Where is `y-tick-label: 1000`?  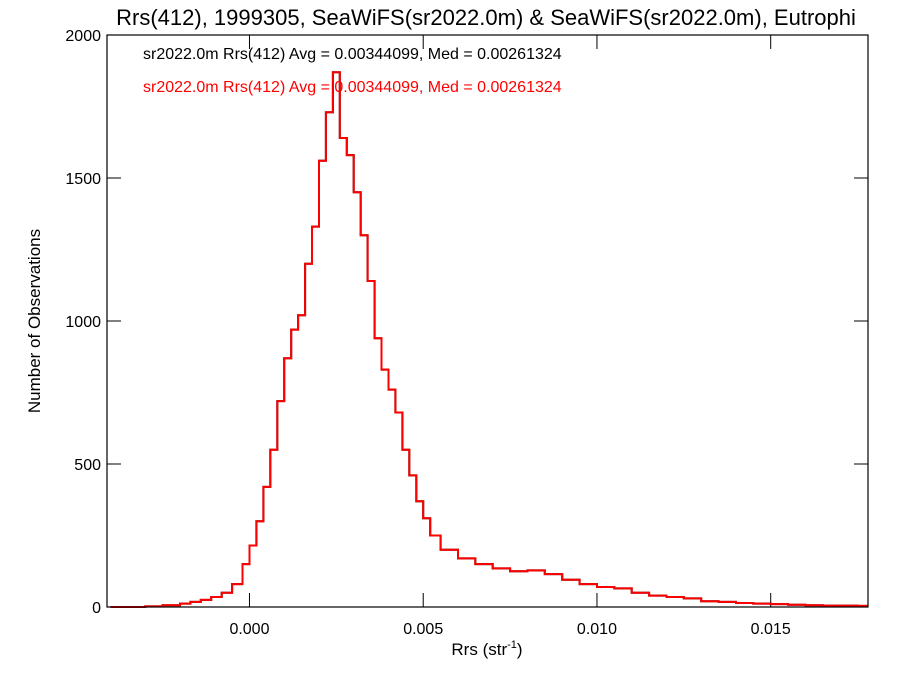
y-tick-label: 1000 is located at coordinates (83, 322).